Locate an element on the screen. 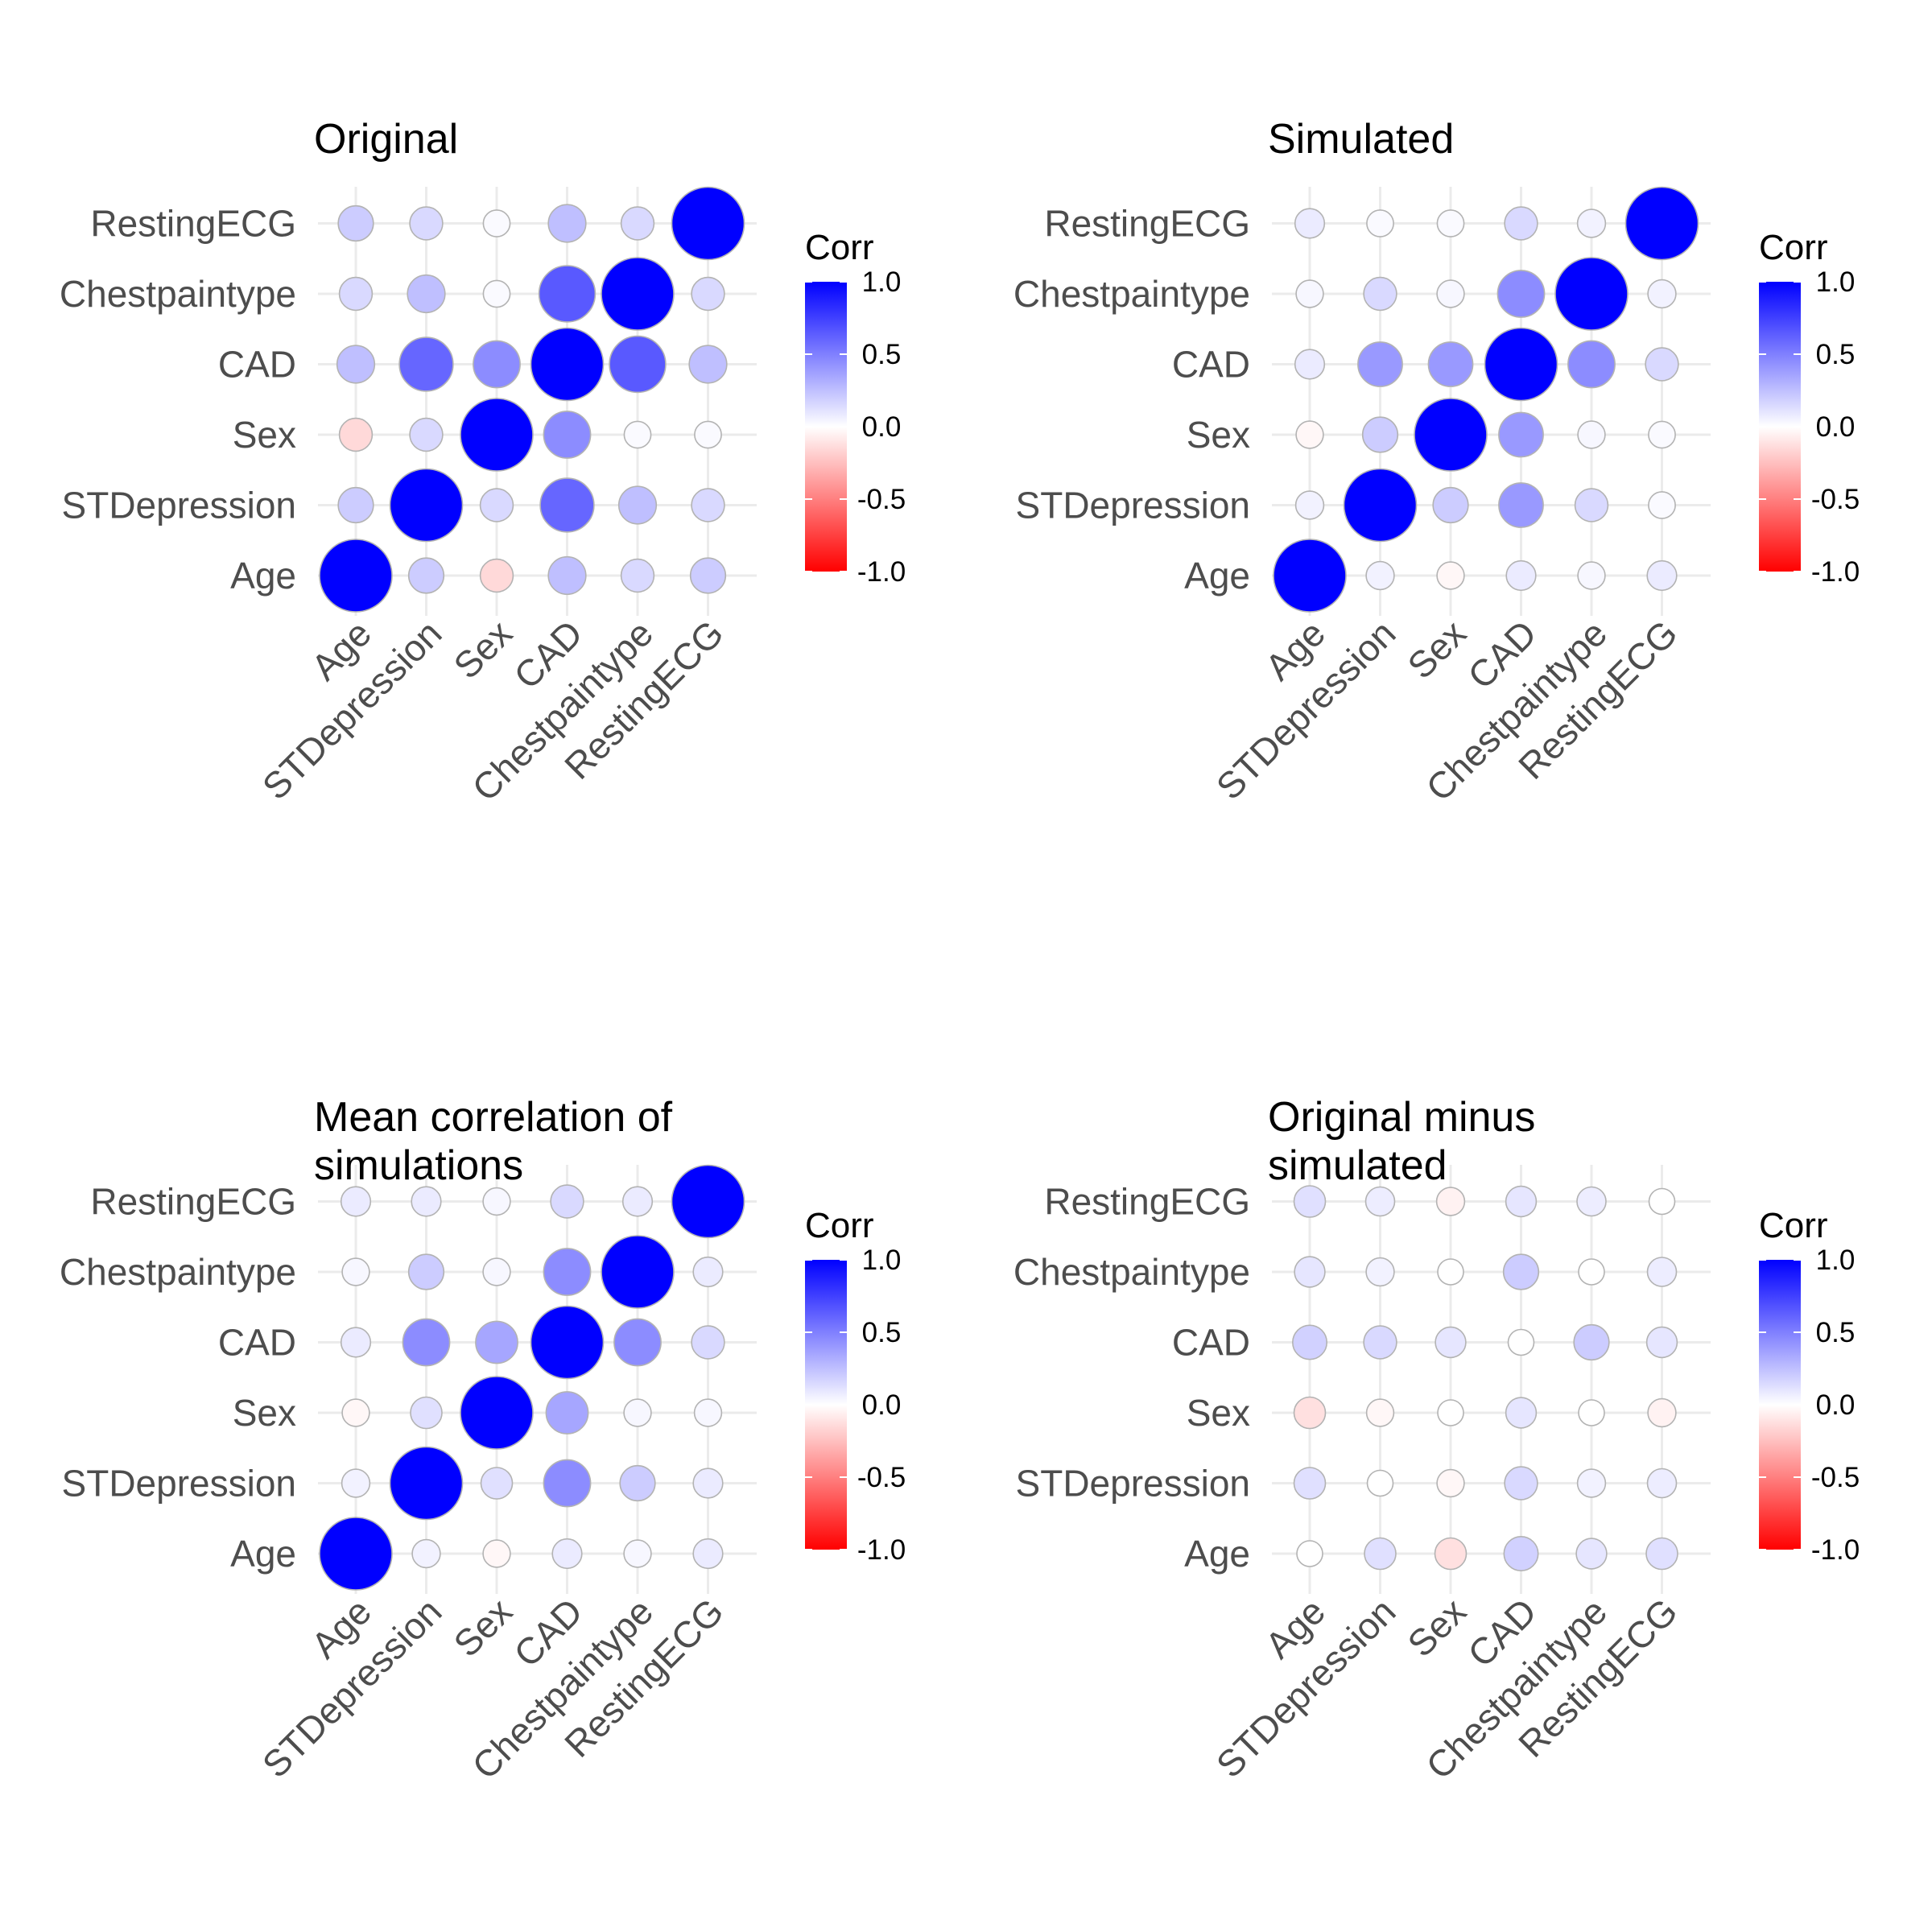 Image resolution: width=1932 pixels, height=1932 pixels. corr-point-Sex-Sex is located at coordinates (1451, 435).